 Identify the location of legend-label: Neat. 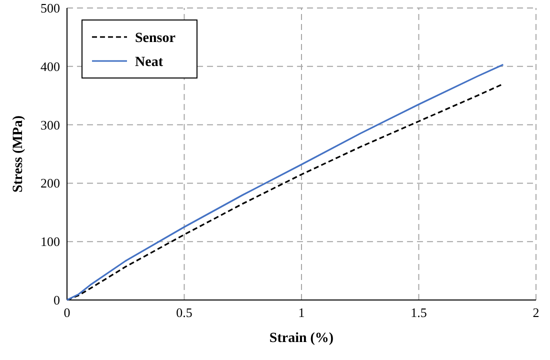
(149, 62).